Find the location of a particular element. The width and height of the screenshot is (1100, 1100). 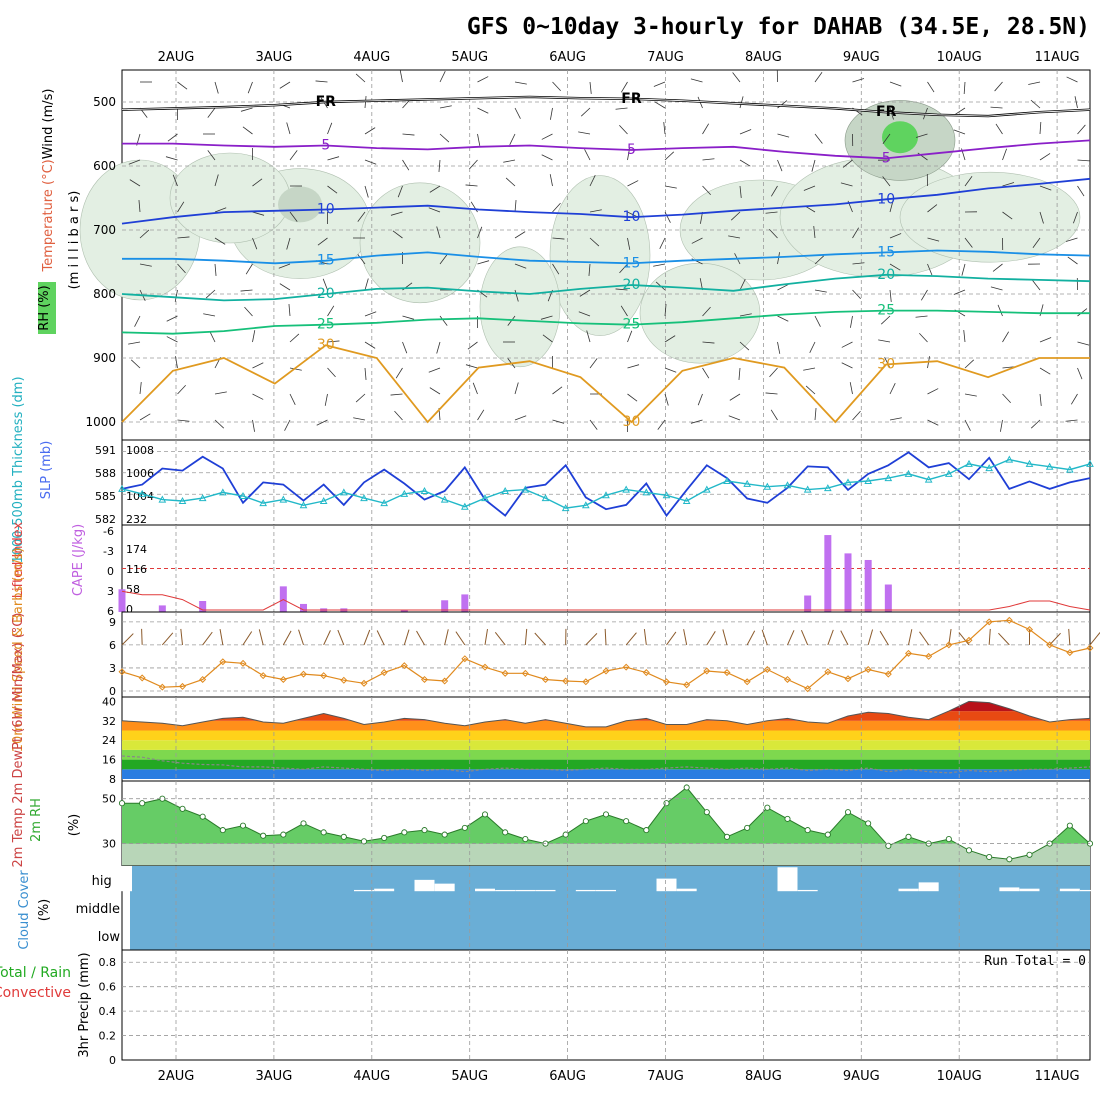

slp-tick-label: 1006 is located at coordinates (140, 473).